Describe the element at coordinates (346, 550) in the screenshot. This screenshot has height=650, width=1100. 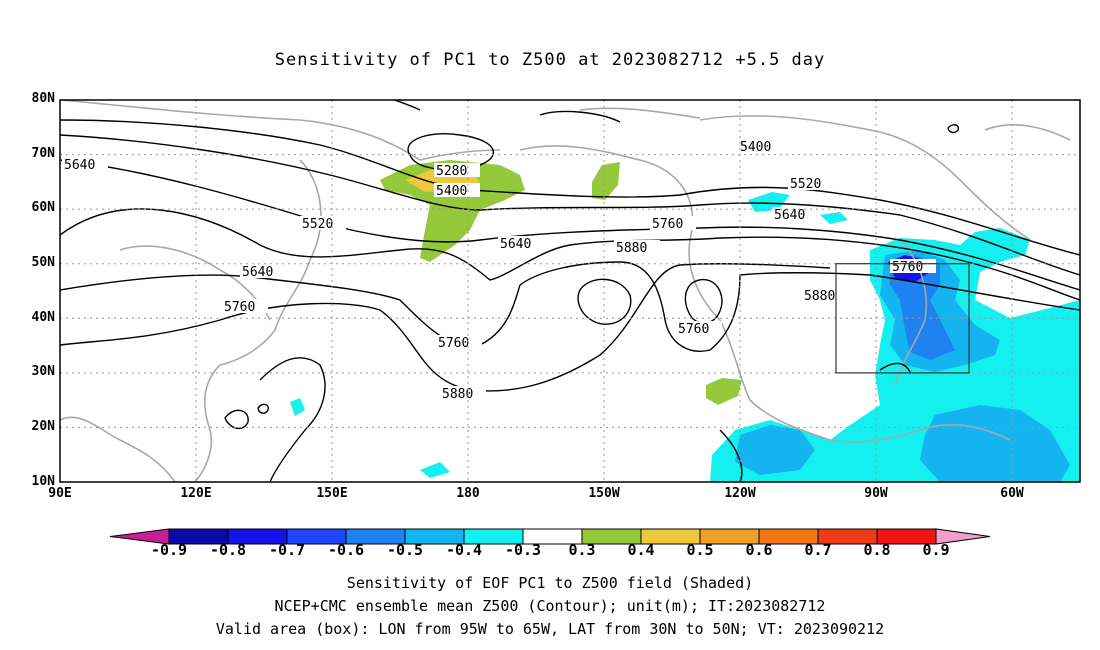
I see `colorbar-label: -0.6` at that location.